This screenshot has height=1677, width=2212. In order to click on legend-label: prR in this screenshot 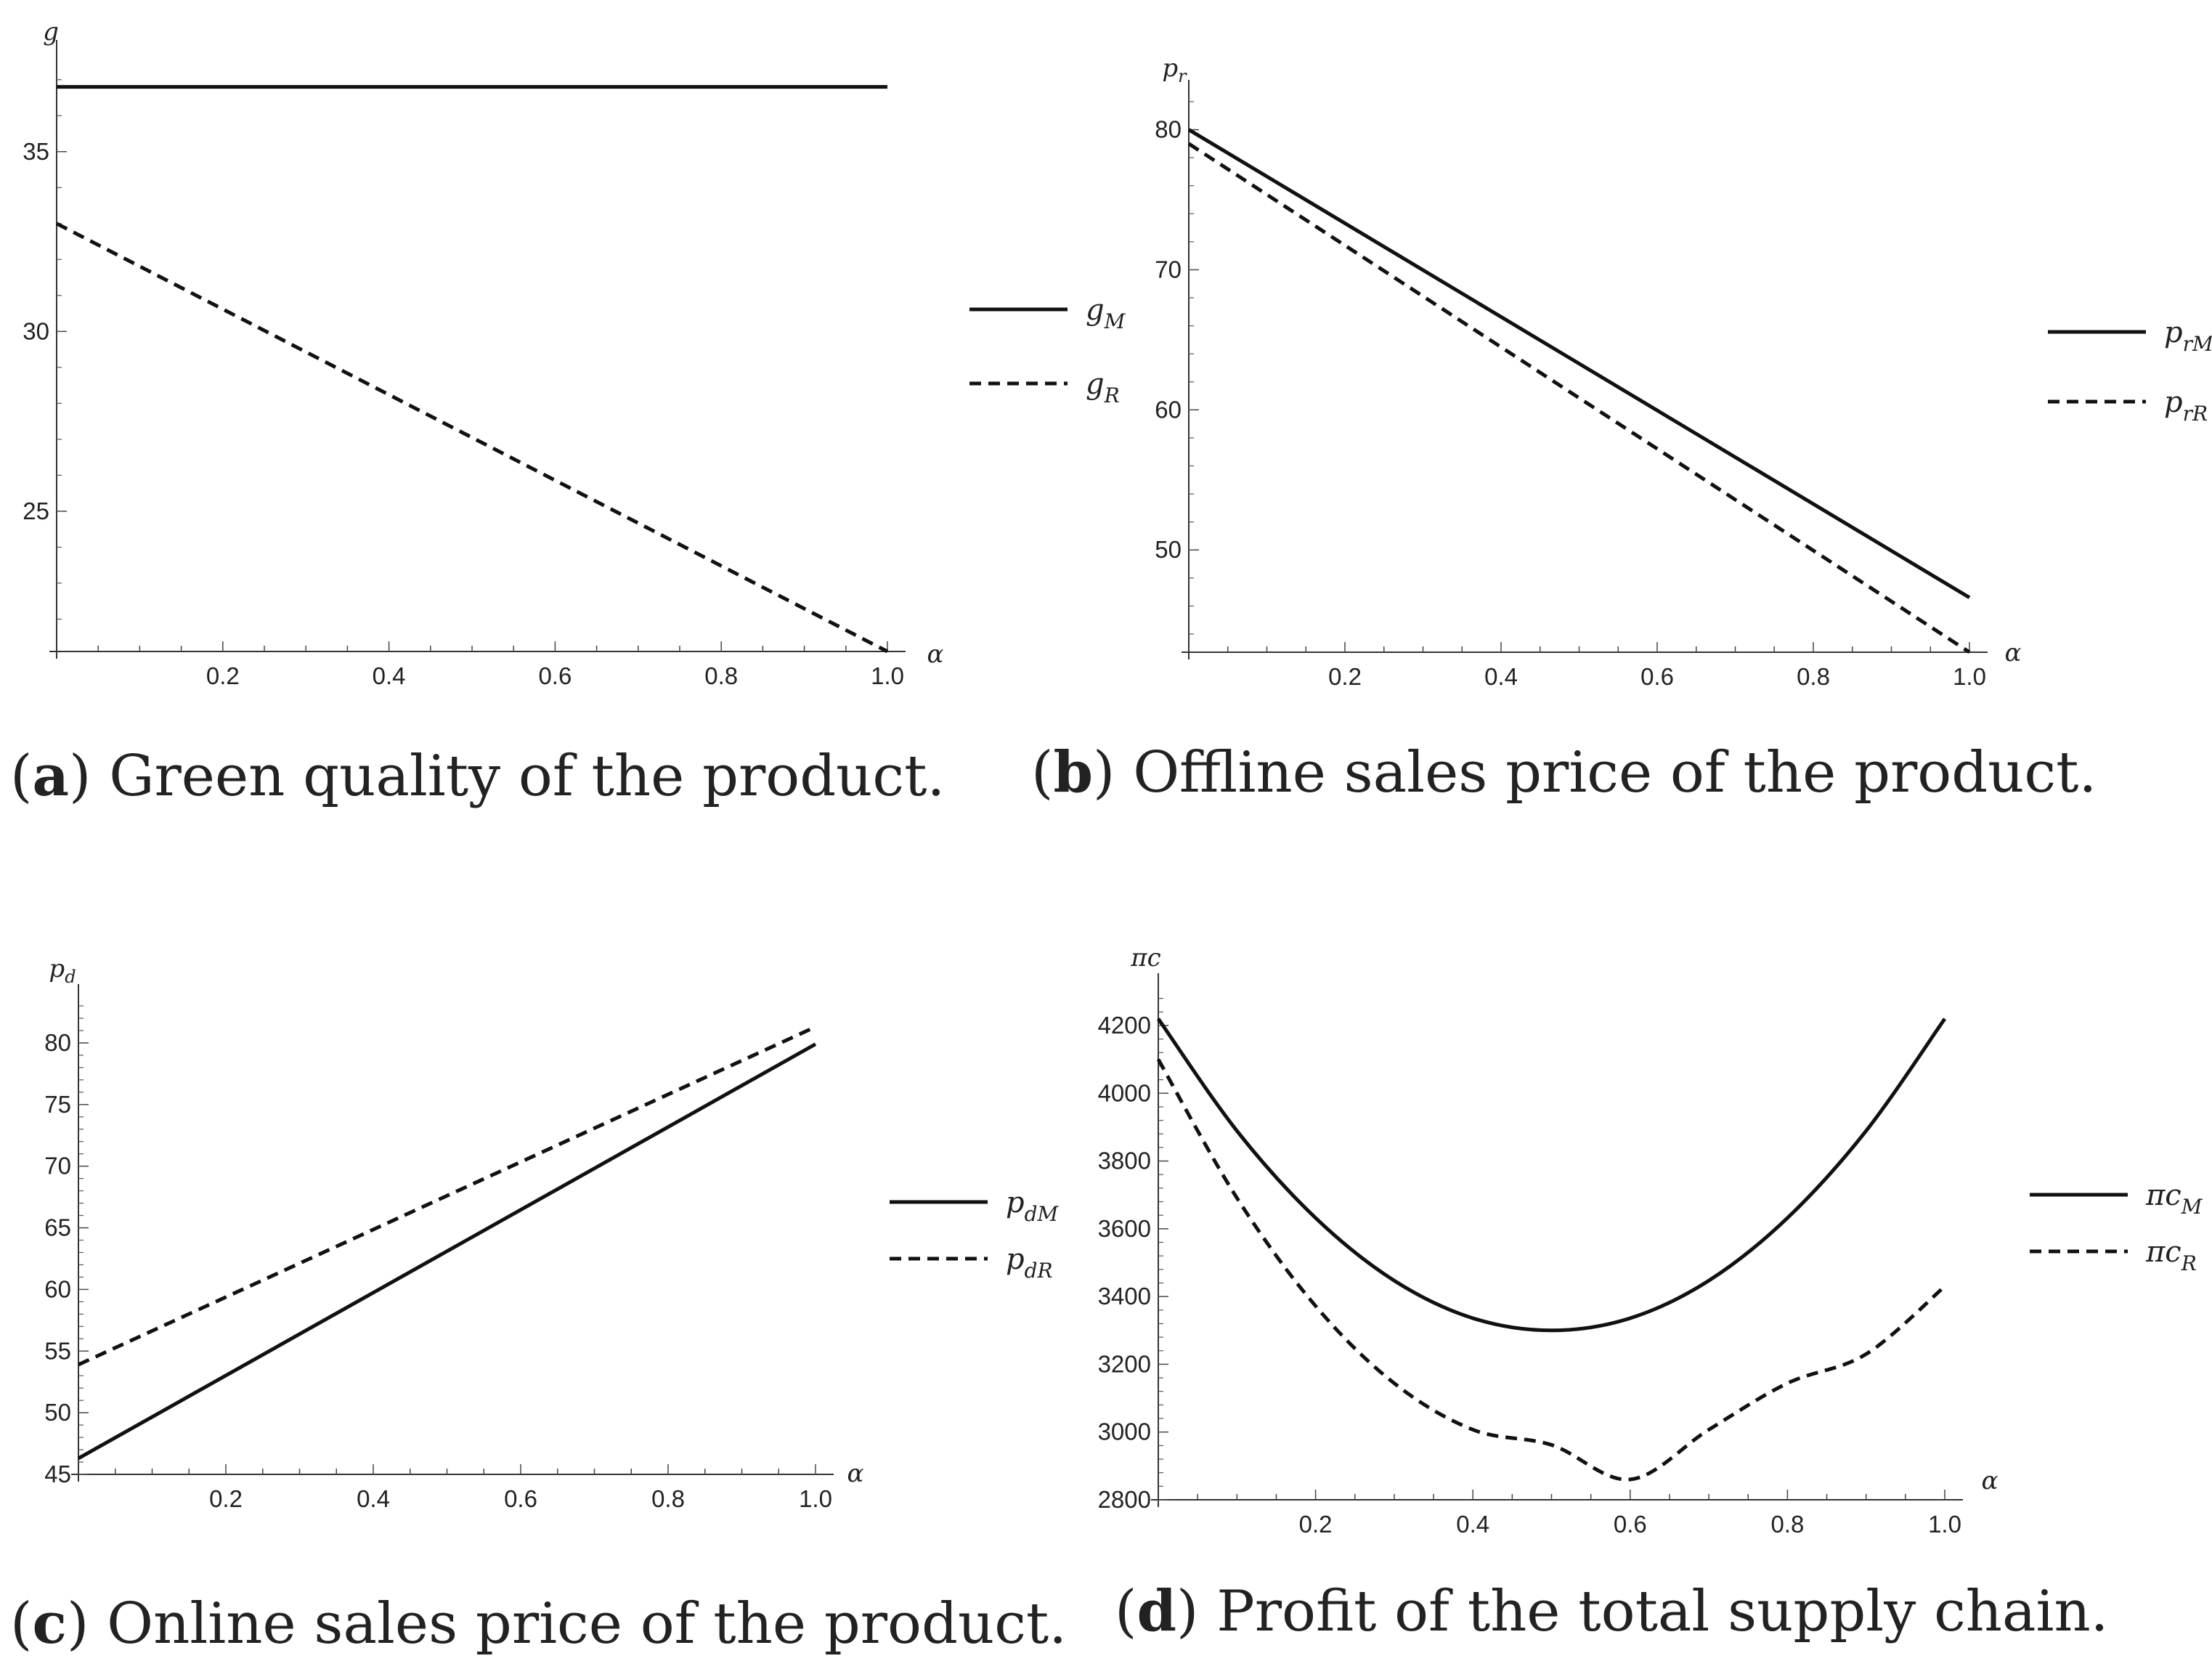, I will do `click(2186, 406)`.